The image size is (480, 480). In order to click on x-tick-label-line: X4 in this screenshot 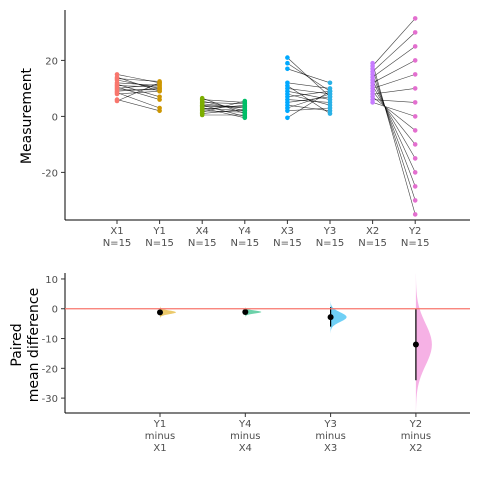, I will do `click(245, 448)`.